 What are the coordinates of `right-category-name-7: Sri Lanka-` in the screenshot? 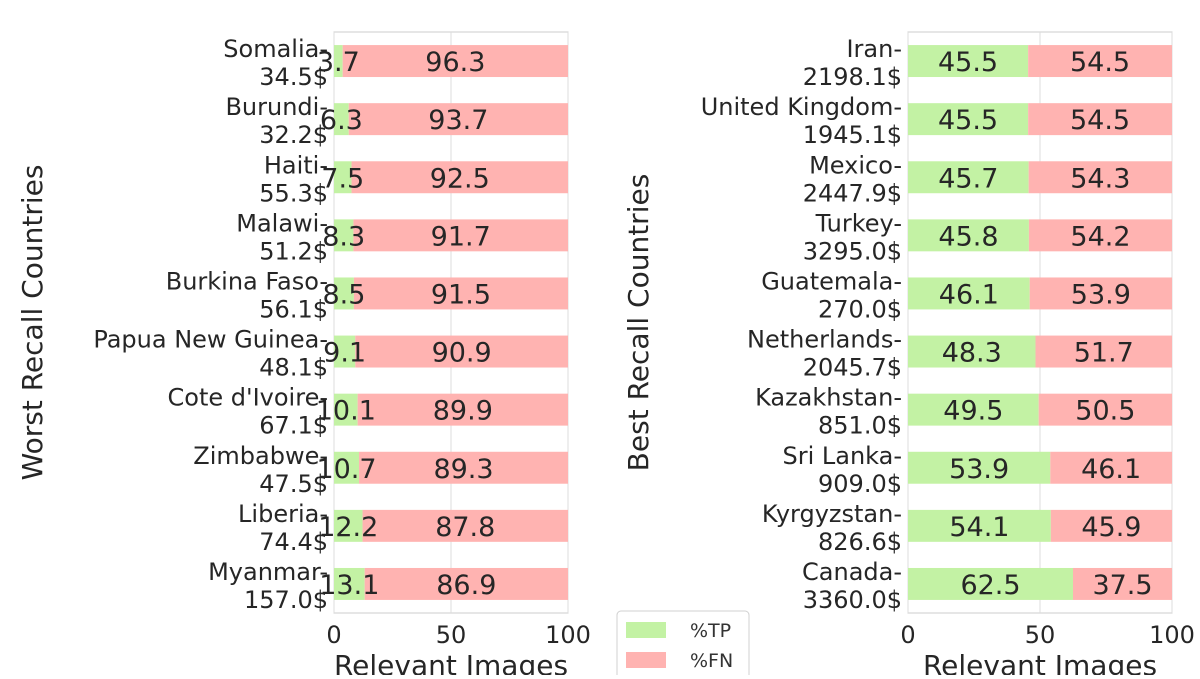 It's located at (842, 456).